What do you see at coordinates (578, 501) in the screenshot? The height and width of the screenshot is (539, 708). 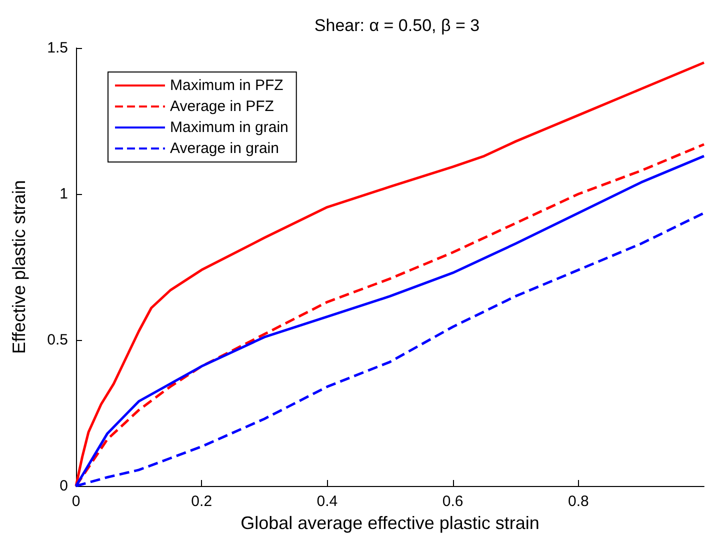 I see `x-tick-label: 0.8` at bounding box center [578, 501].